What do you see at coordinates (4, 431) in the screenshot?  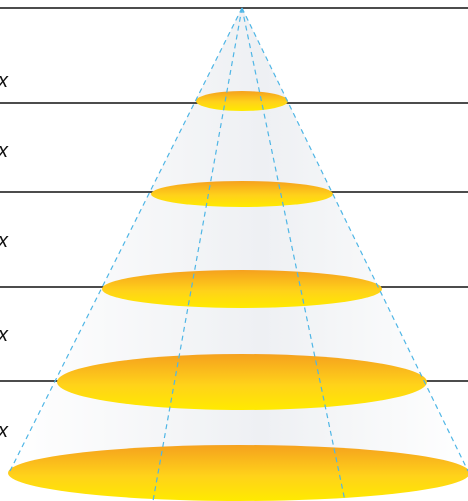 I see `row-label-5: x` at bounding box center [4, 431].